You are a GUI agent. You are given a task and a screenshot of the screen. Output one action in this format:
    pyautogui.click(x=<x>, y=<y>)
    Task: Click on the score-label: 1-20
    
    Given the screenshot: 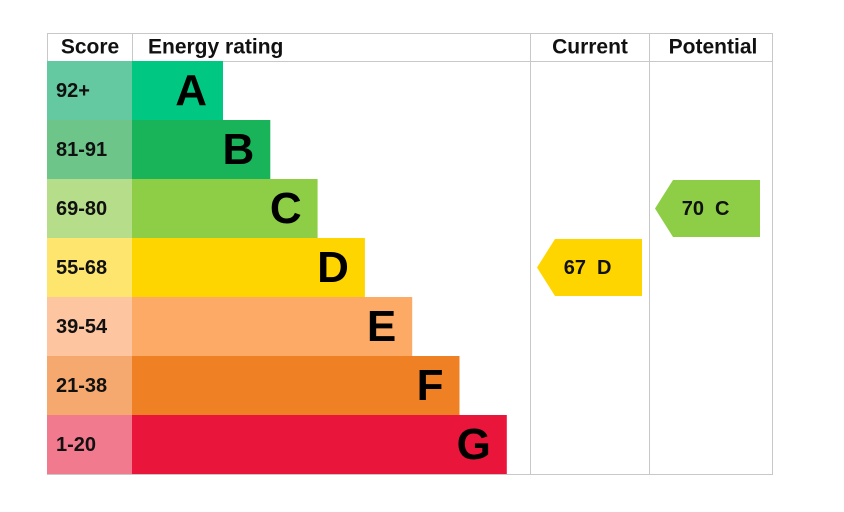 What is the action you would take?
    pyautogui.click(x=76, y=445)
    